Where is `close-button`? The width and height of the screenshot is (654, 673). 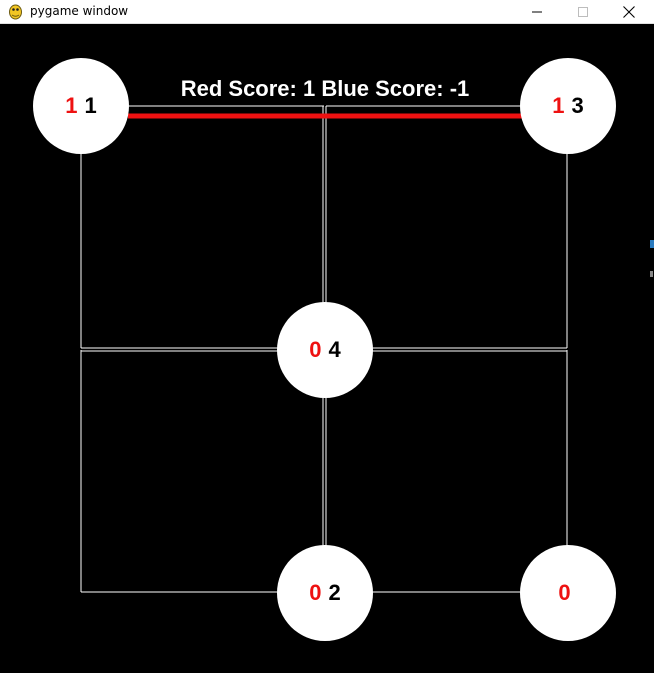 close-button is located at coordinates (629, 11).